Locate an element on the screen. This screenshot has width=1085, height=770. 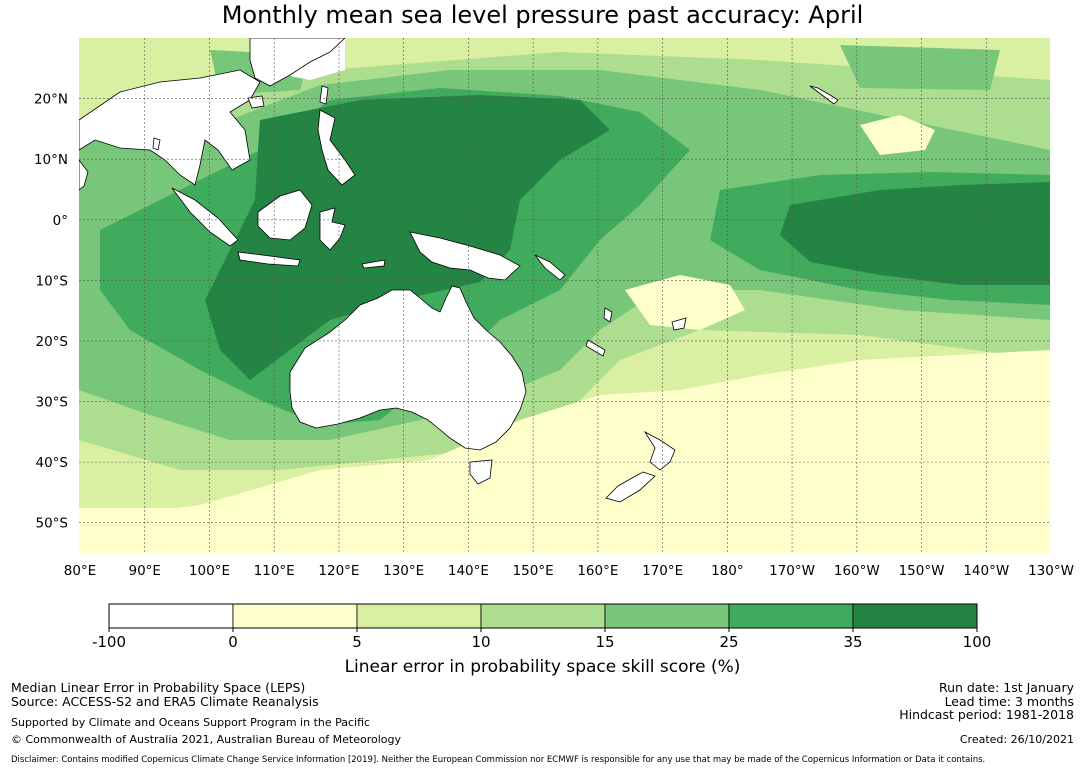
latitude-axis: 20°N 10°N 0° 10°S 20°S 30°S 40°S 50°S is located at coordinates (51, 312).